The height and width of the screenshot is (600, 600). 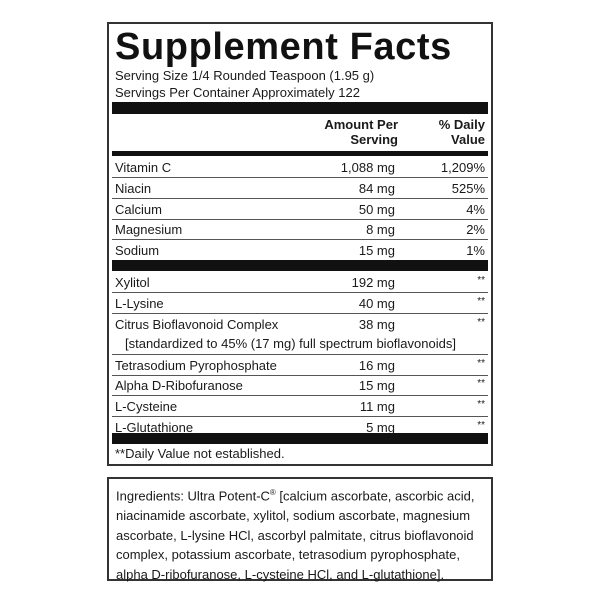 What do you see at coordinates (377, 407) in the screenshot?
I see `nutrient-amount: 11 mg` at bounding box center [377, 407].